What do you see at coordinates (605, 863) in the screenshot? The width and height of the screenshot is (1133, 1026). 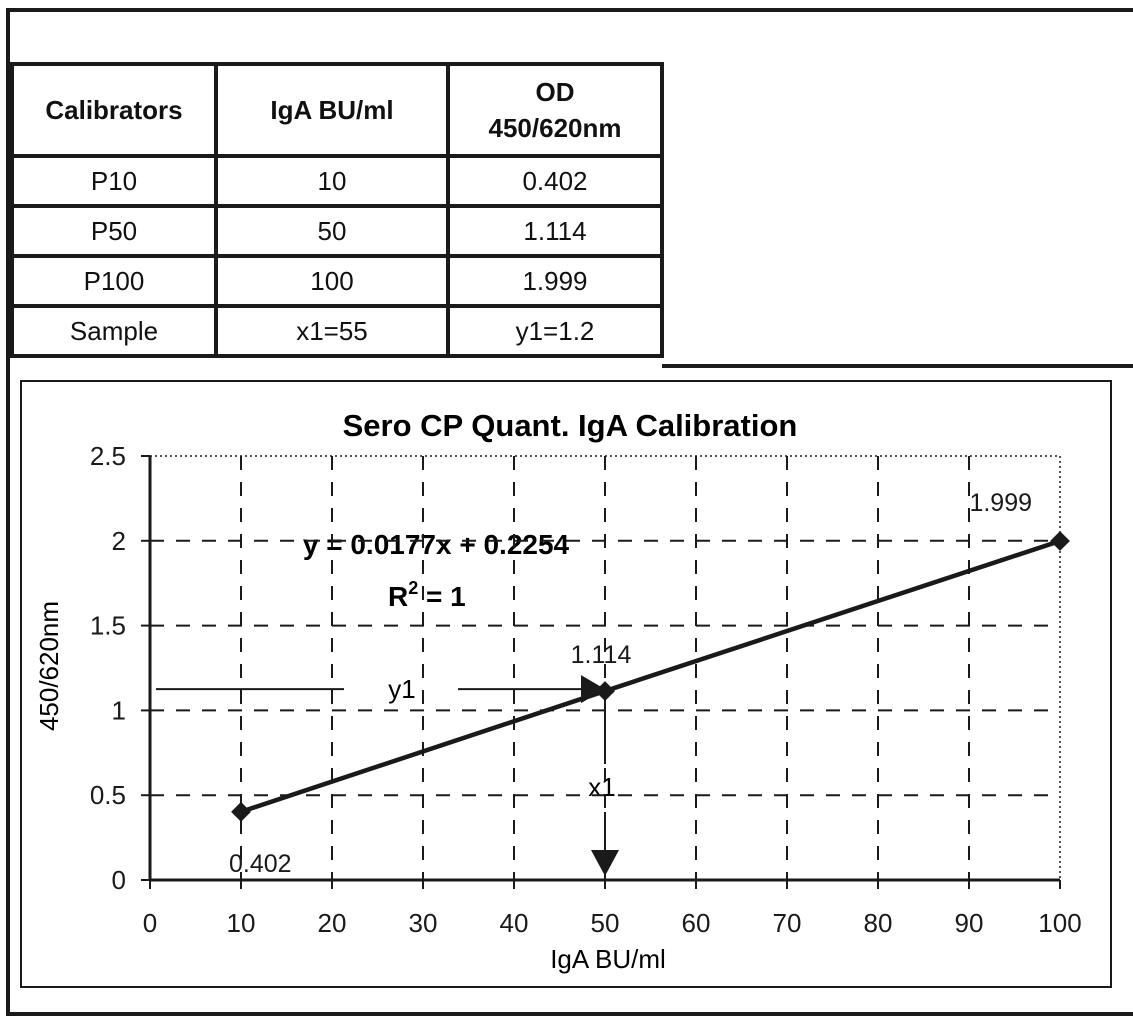 I see `x1-arrow-head` at bounding box center [605, 863].